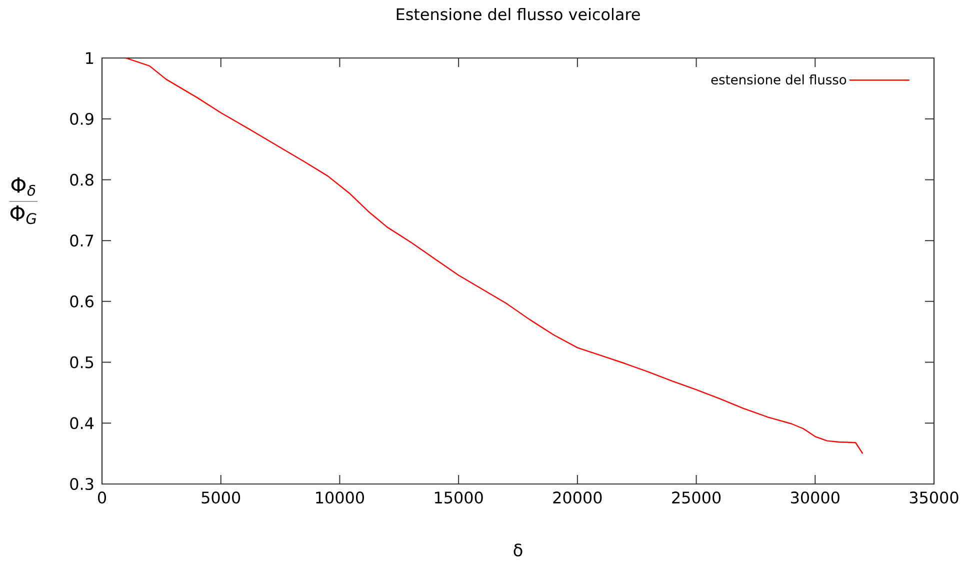  I want to click on y-tick-label: 0.8, so click(82, 180).